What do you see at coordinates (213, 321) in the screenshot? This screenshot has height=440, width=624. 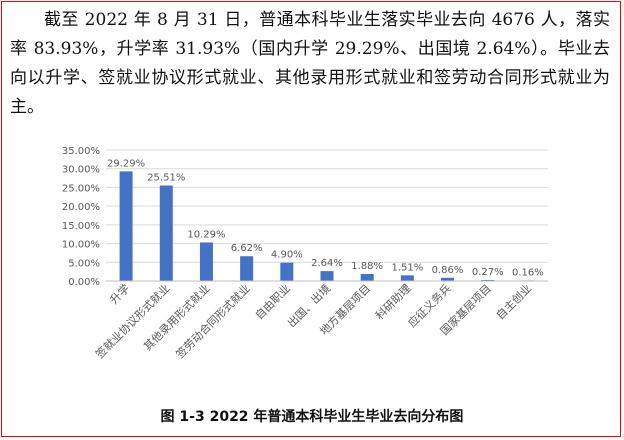 I see `category-label: 签劳动合同形式就业` at bounding box center [213, 321].